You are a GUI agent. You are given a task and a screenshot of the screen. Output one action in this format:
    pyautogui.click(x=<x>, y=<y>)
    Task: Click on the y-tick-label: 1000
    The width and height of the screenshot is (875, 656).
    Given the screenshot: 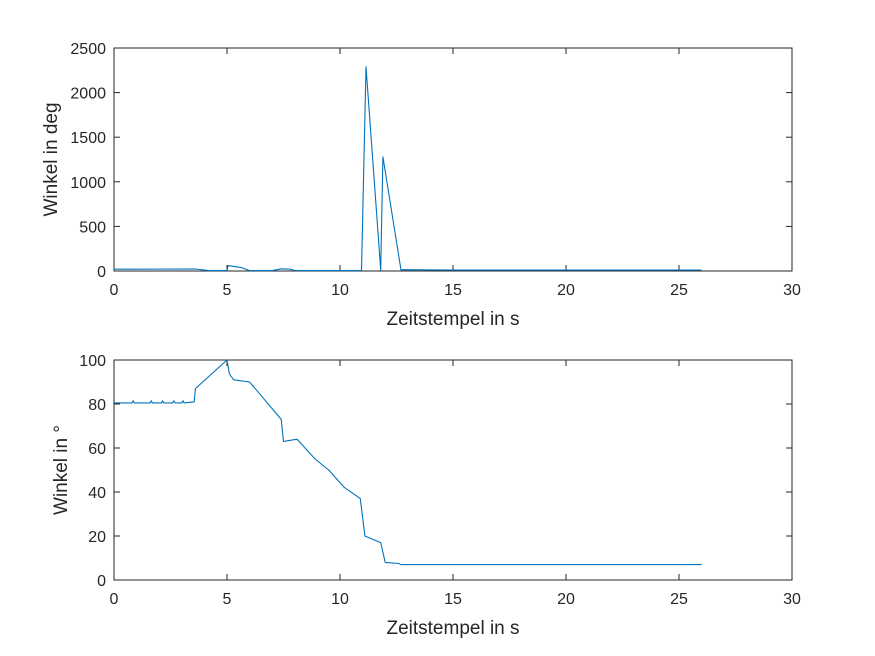 What is the action you would take?
    pyautogui.click(x=88, y=183)
    